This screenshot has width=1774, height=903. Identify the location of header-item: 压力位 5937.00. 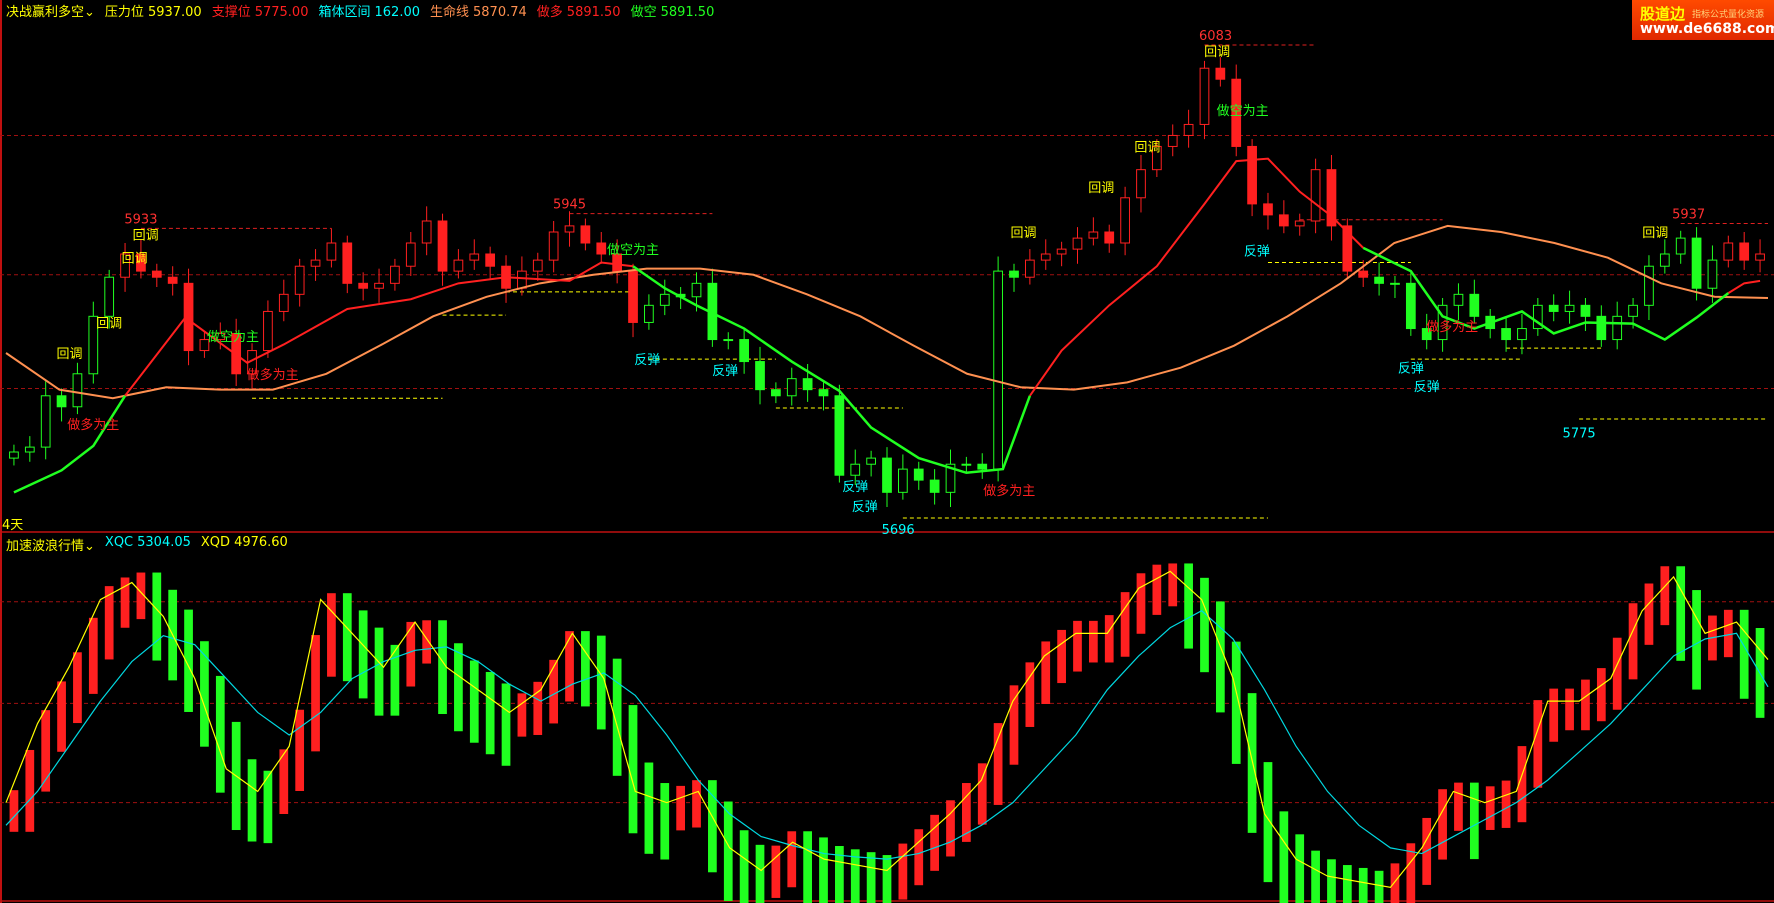
(153, 10).